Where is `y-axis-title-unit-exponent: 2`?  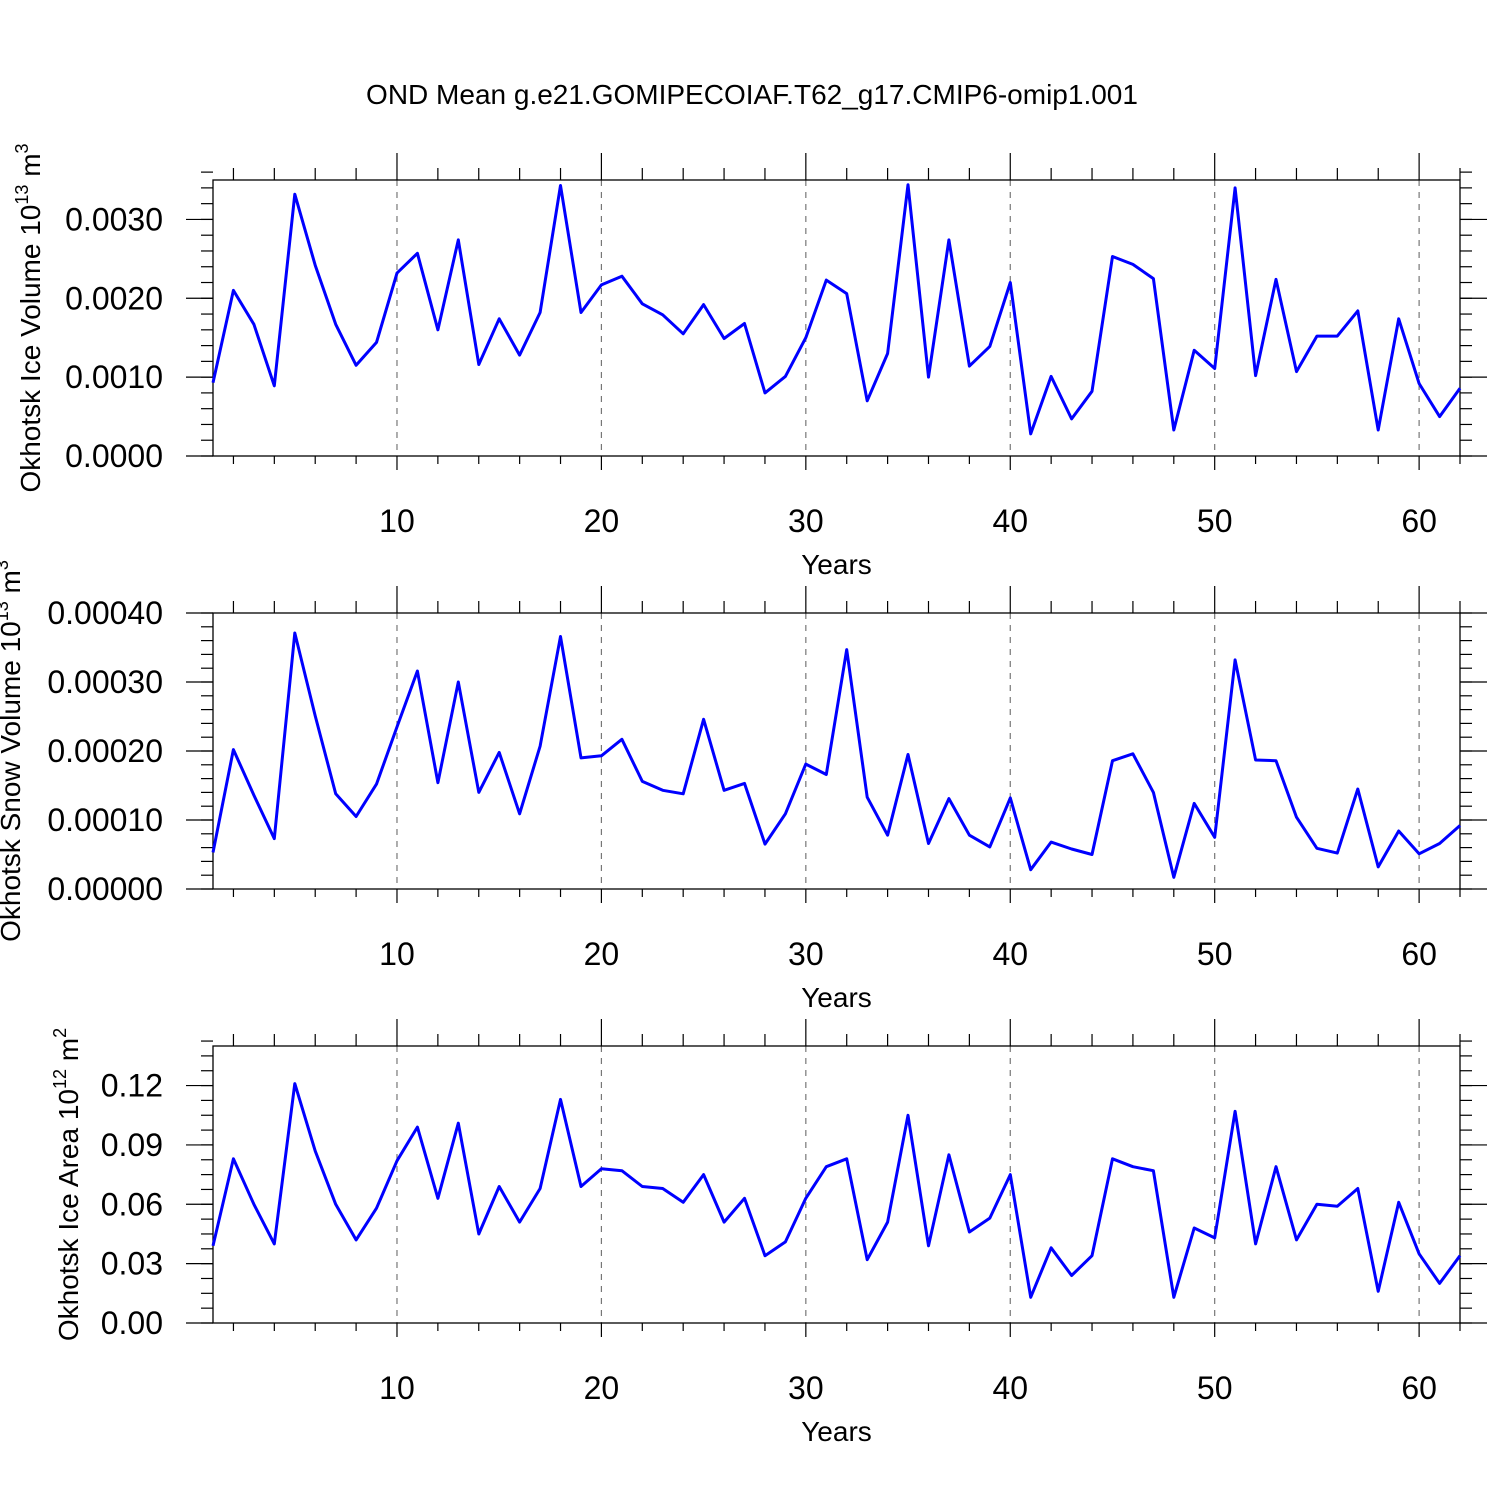
y-axis-title-unit-exponent: 2 is located at coordinates (60, 1033).